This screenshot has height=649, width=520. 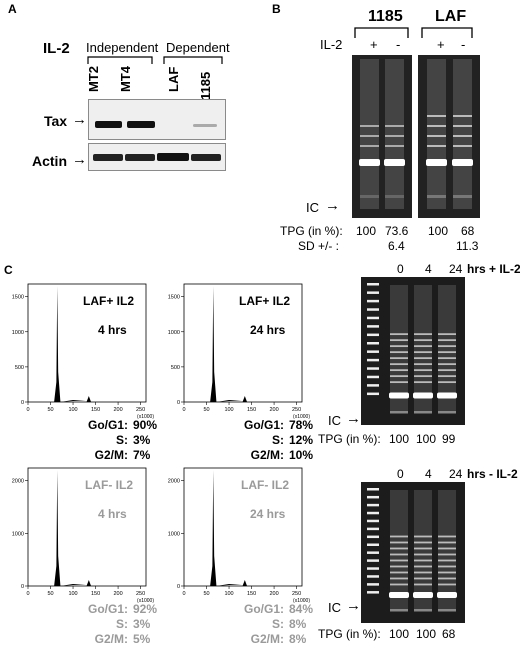 What do you see at coordinates (301, 425) in the screenshot?
I see `stat-g1-value: 78%` at bounding box center [301, 425].